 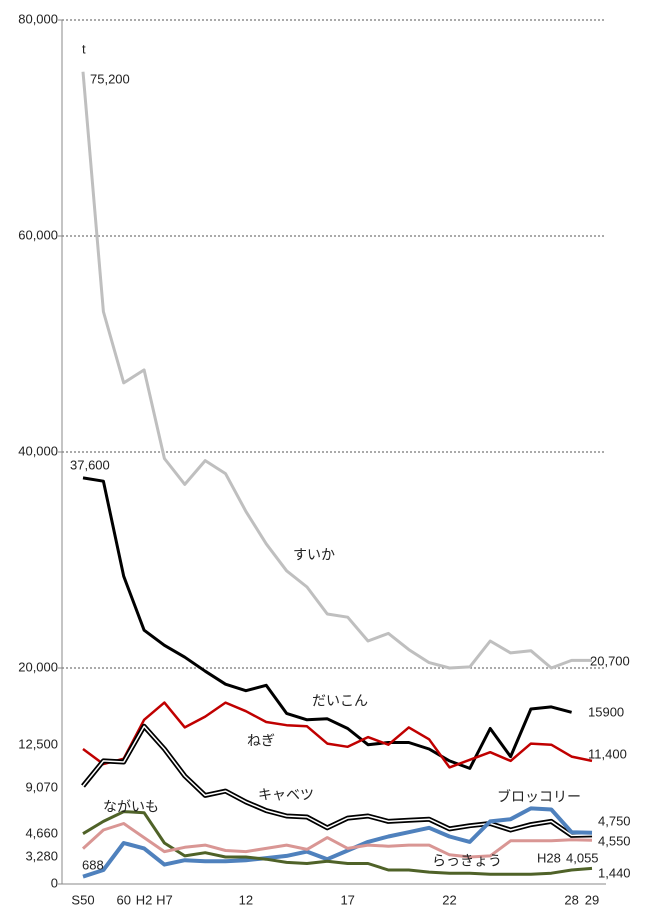 I want to click on value-label: 4,550, so click(x=614, y=840).